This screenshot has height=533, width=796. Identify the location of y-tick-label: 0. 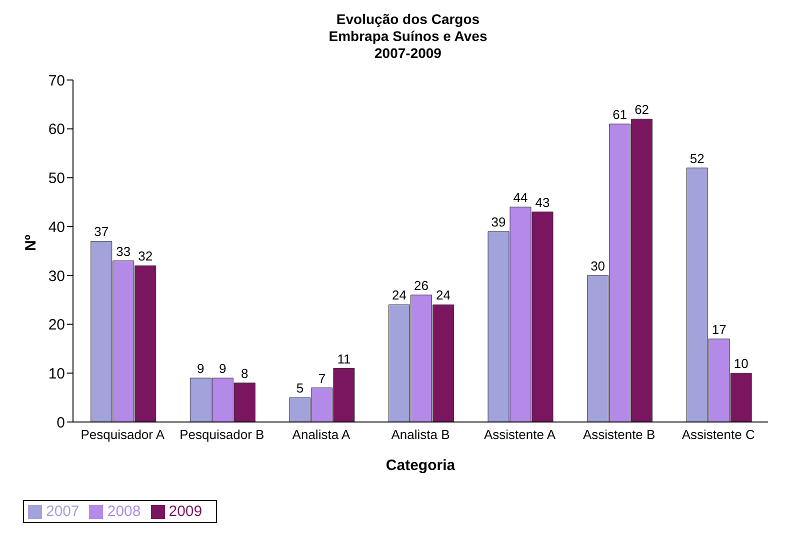
(60, 423).